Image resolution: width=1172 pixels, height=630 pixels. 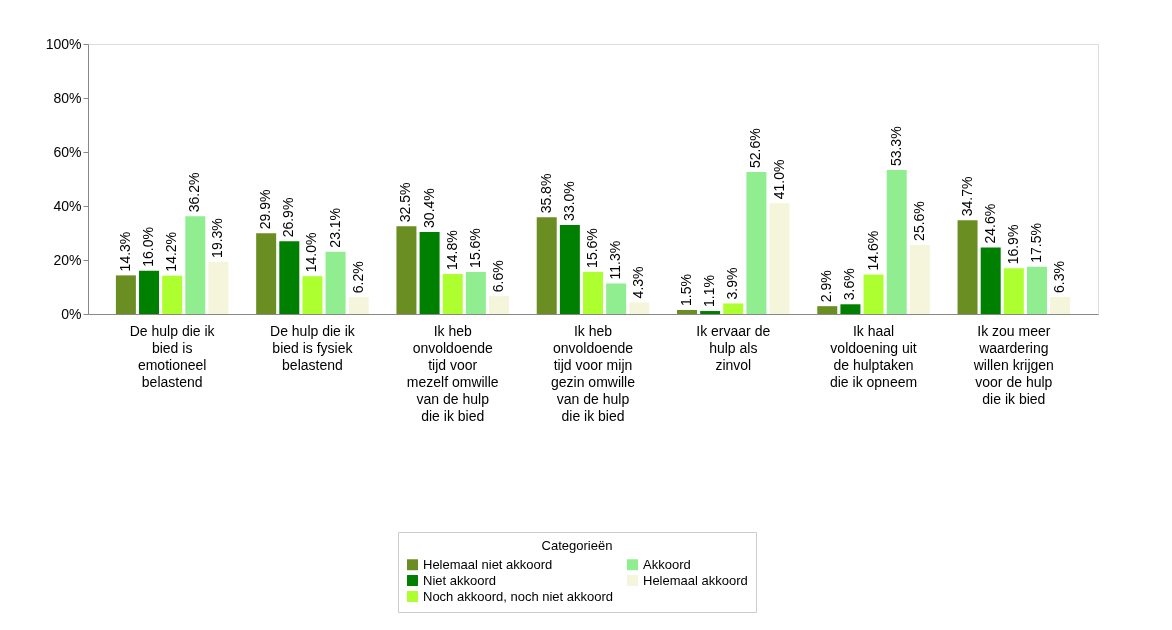 I want to click on data-label: 32.5%, so click(x=405, y=202).